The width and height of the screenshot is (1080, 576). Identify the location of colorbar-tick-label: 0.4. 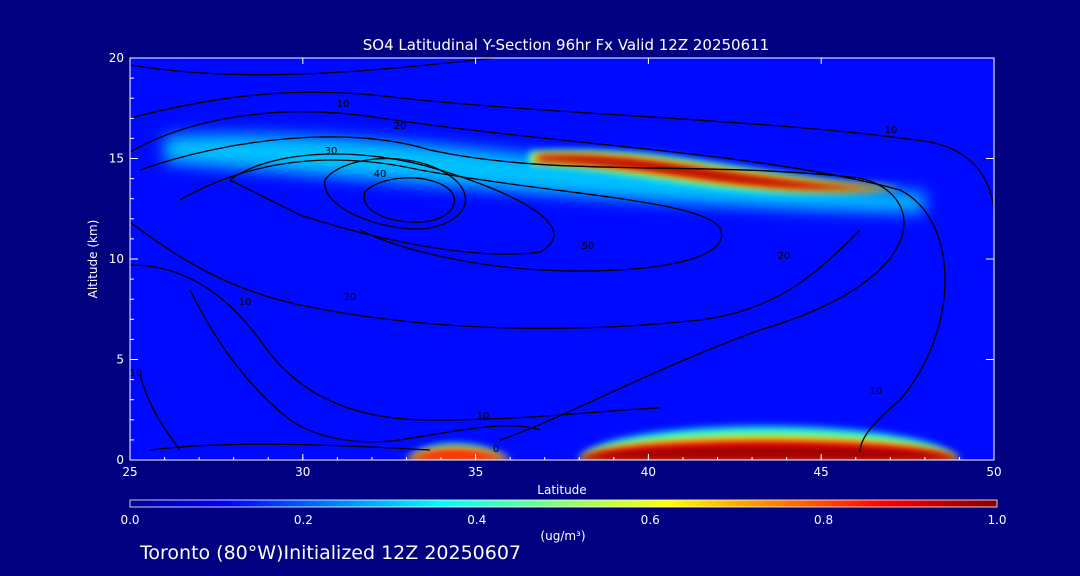
(476, 520).